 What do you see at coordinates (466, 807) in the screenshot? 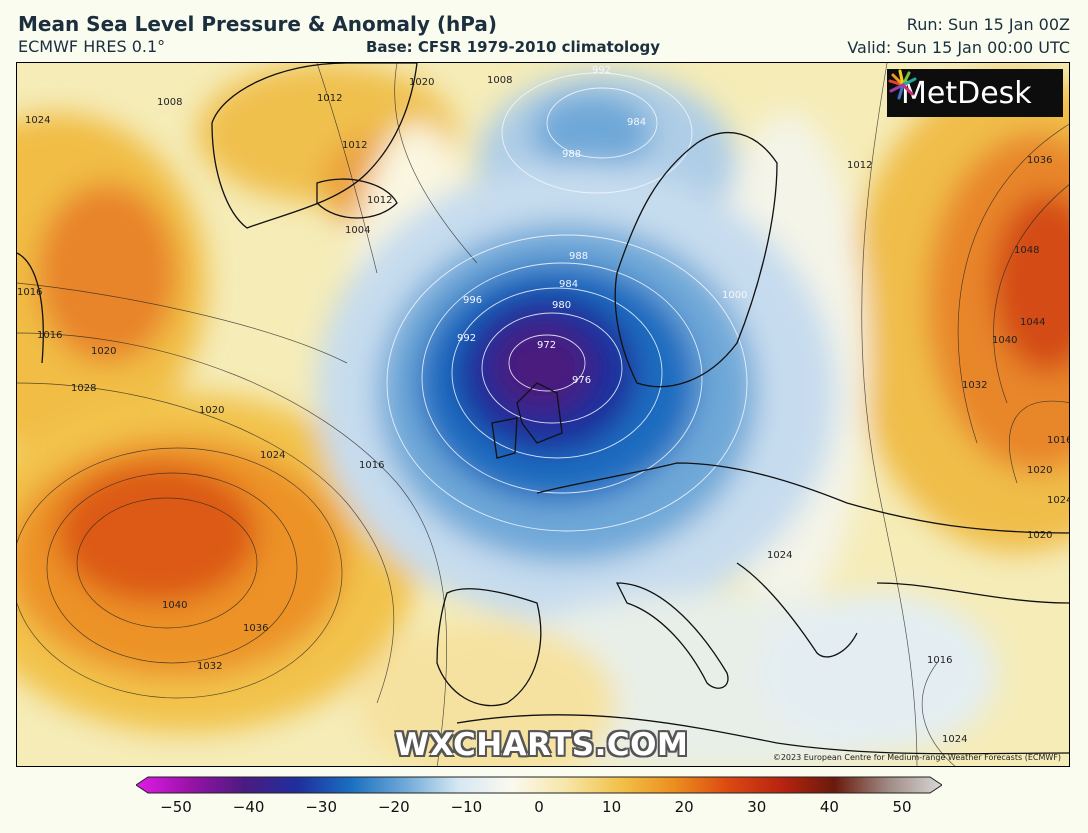
I see `colorbar-tick-label: −10` at bounding box center [466, 807].